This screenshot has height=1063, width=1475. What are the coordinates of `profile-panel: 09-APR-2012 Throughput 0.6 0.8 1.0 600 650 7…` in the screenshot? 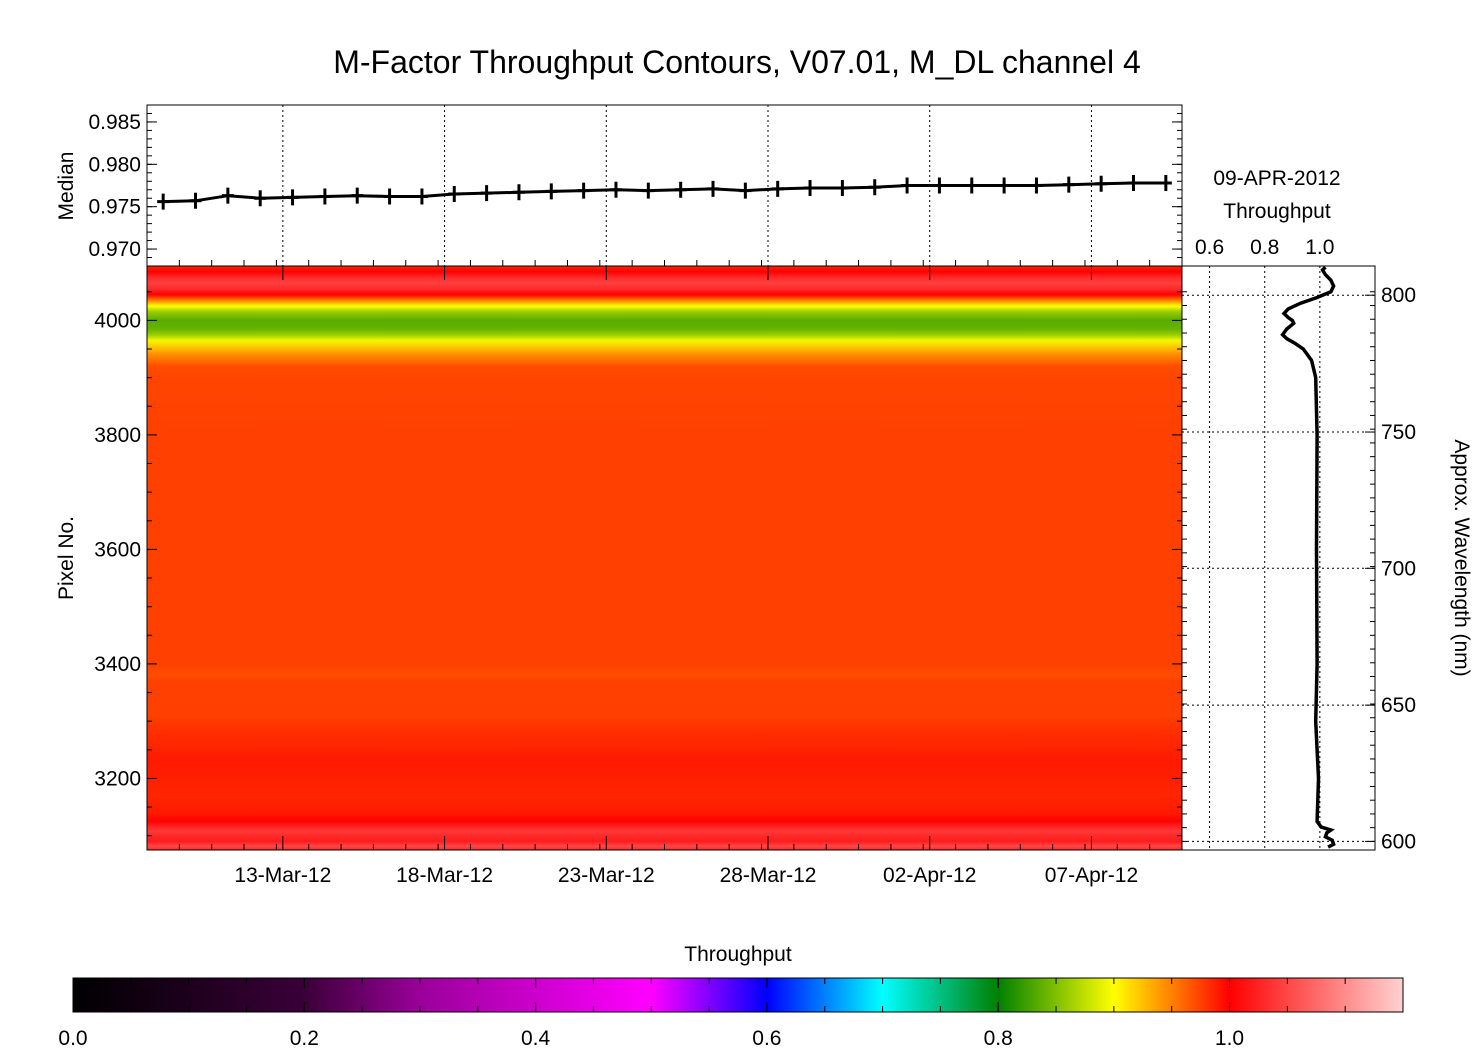 It's located at (1327, 510).